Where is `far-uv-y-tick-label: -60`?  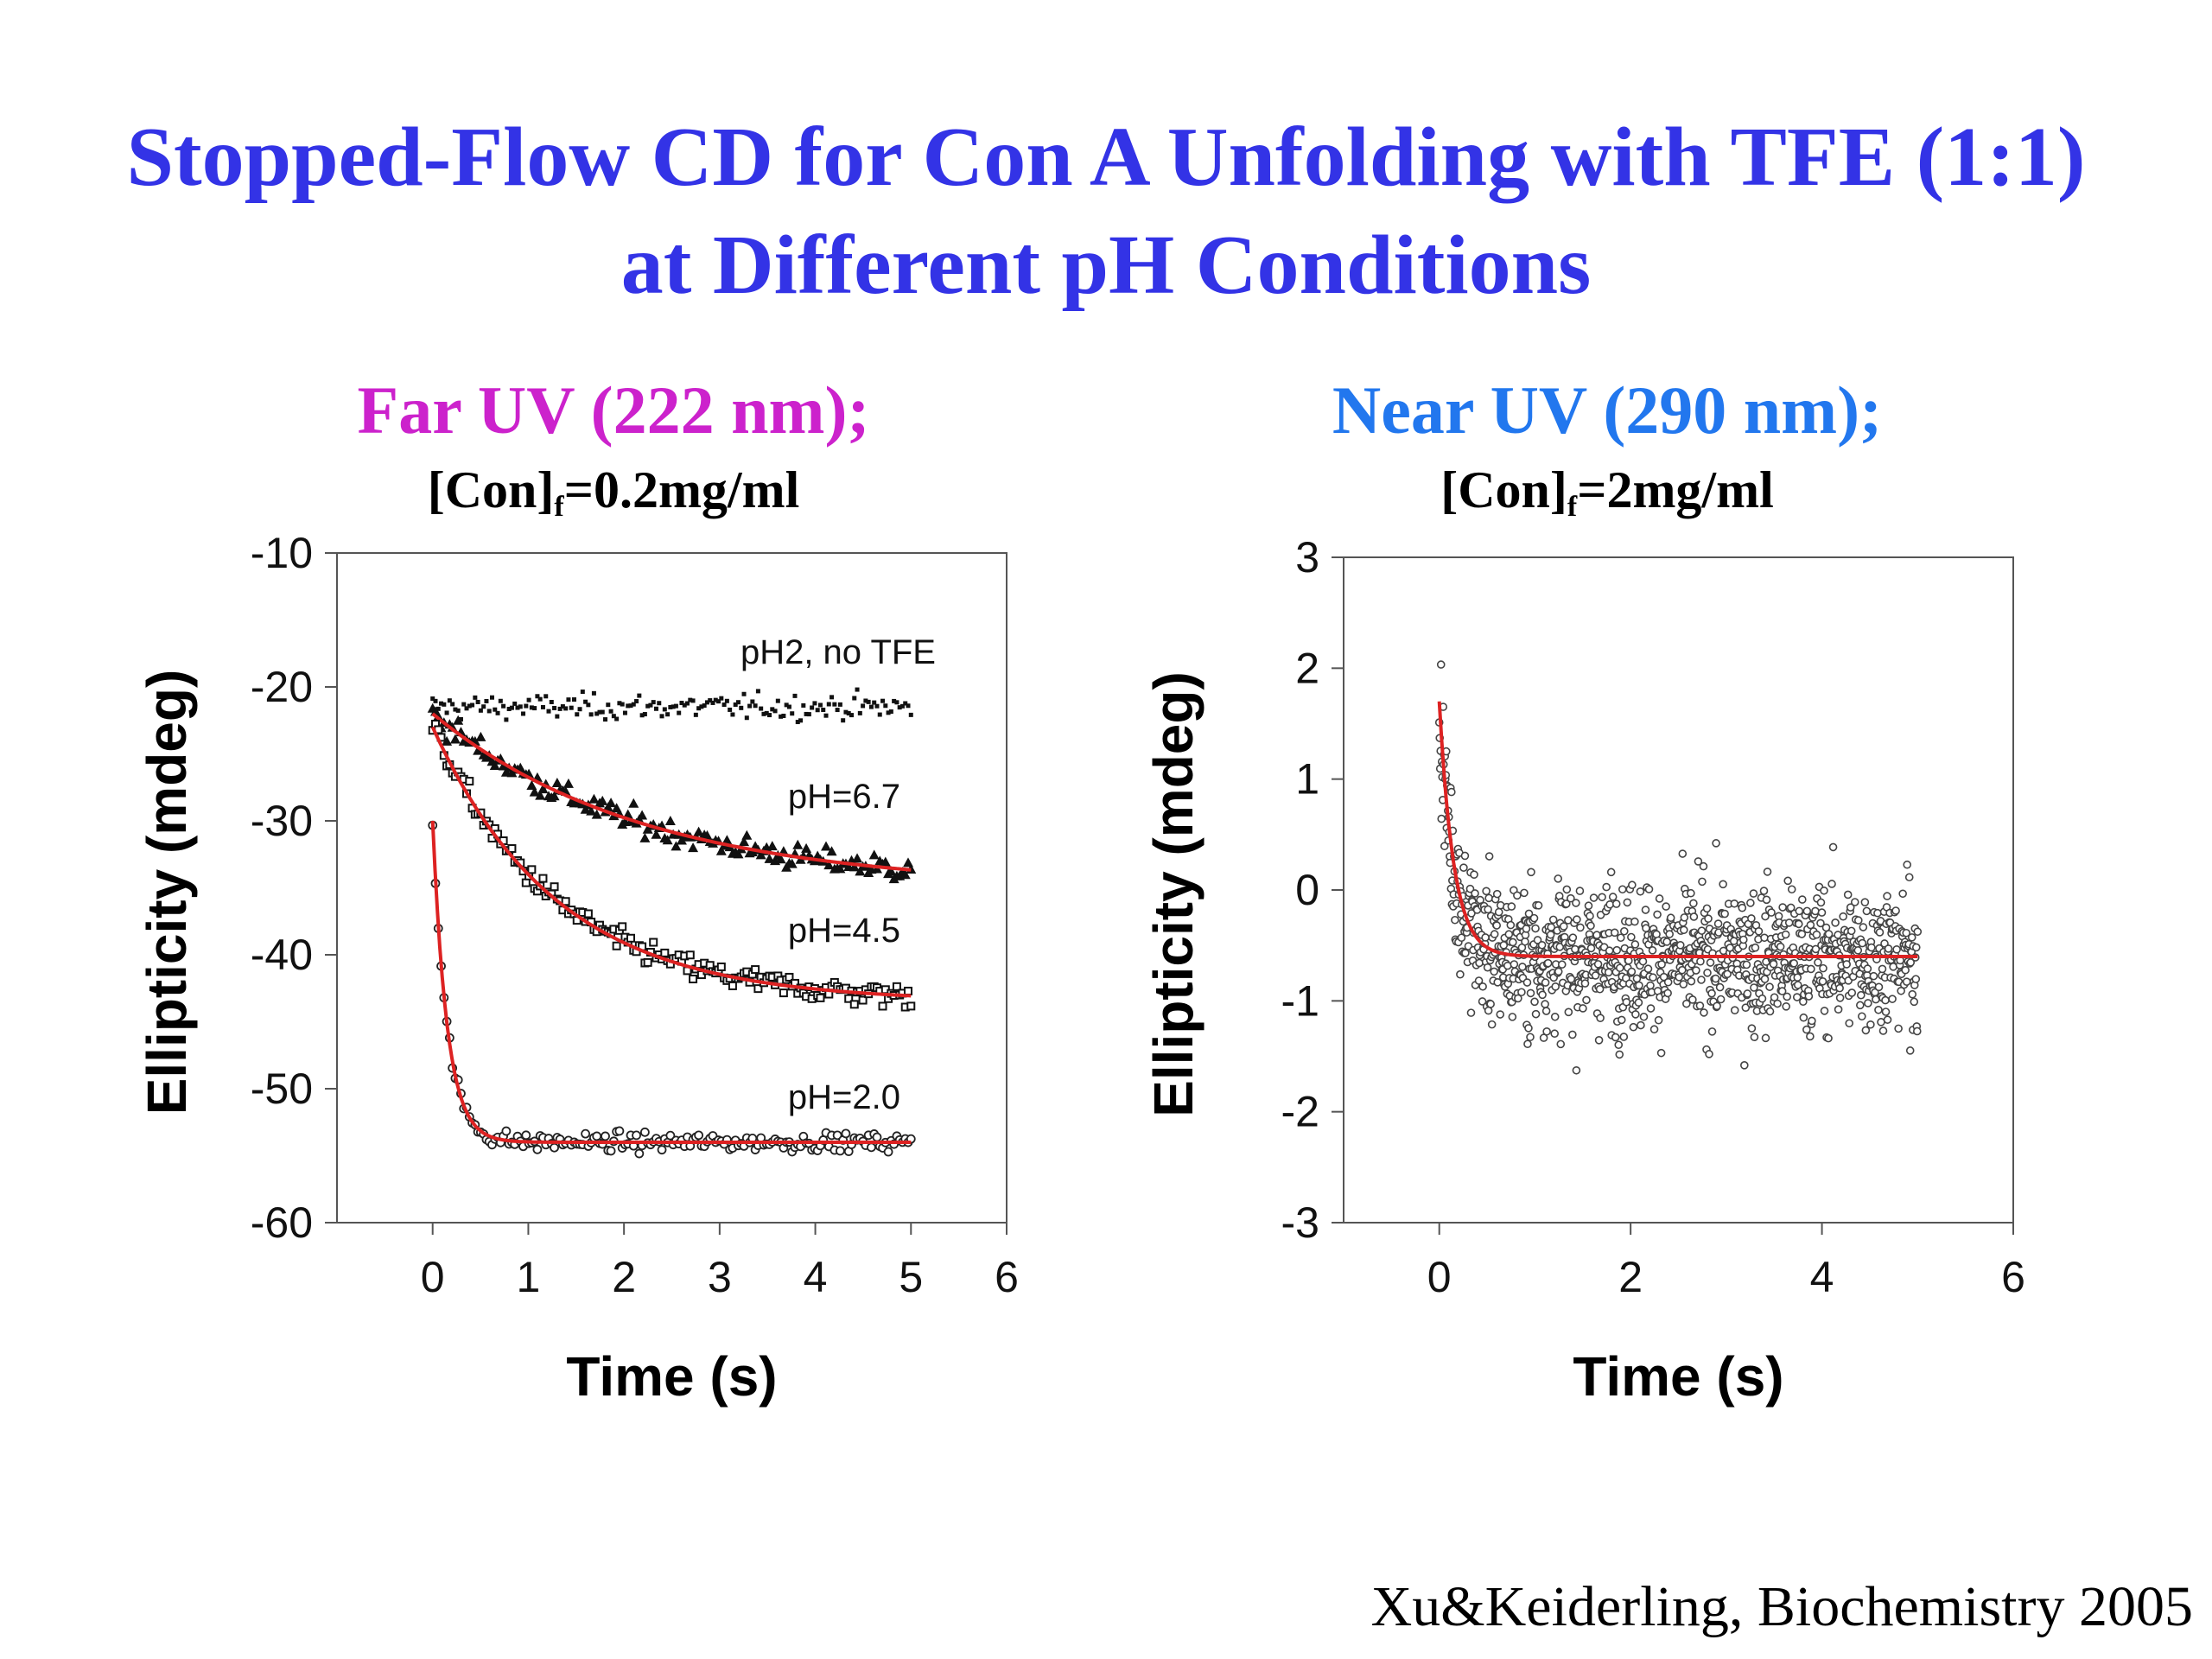 far-uv-y-tick-label: -60 is located at coordinates (282, 1222).